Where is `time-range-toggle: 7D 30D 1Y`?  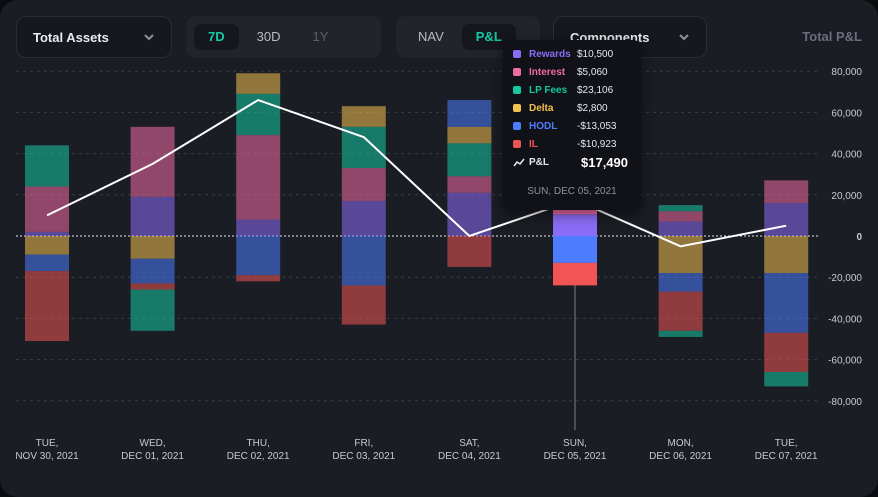
time-range-toggle: 7D 30D 1Y is located at coordinates (283, 37).